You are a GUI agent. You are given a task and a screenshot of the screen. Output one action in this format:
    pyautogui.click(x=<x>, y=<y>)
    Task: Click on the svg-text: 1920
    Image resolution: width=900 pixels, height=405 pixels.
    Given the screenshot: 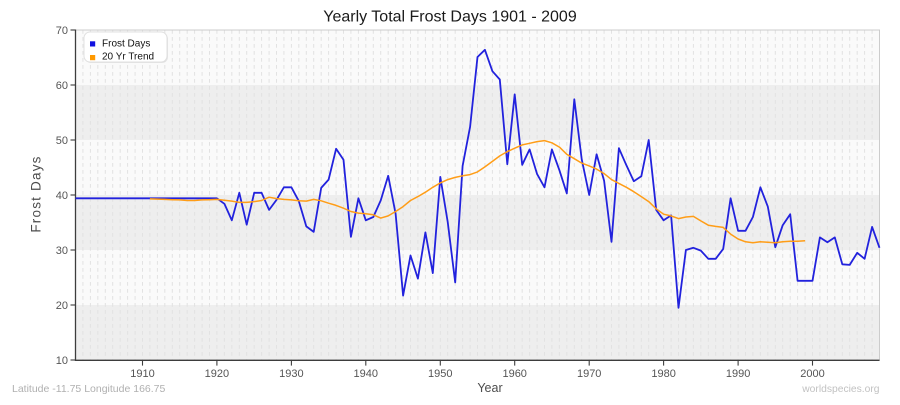 What is the action you would take?
    pyautogui.click(x=217, y=374)
    